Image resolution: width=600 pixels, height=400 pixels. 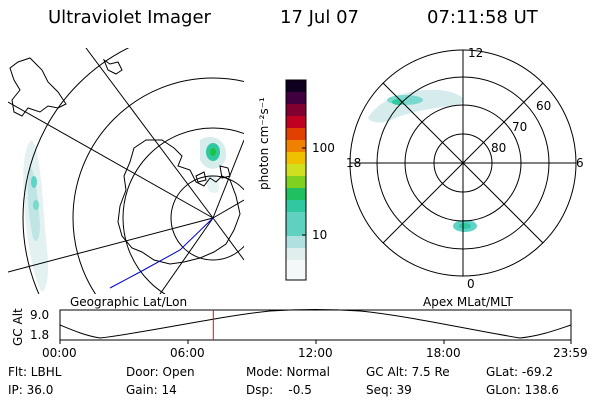 What do you see at coordinates (522, 390) in the screenshot?
I see `glon-info: GLon: 138.6` at bounding box center [522, 390].